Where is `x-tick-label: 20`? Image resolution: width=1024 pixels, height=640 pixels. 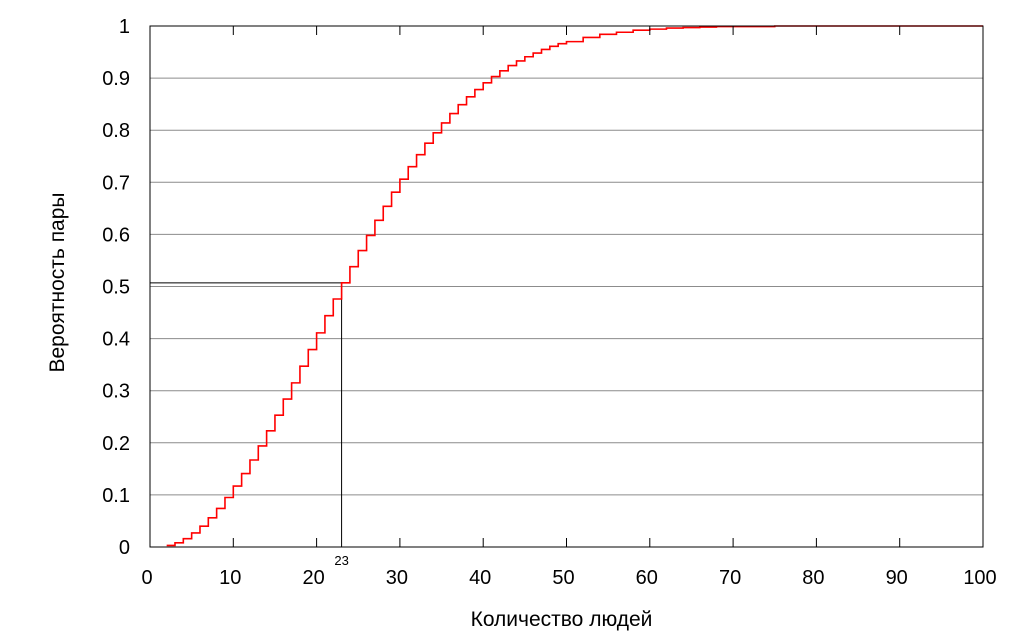 x-tick-label: 20 is located at coordinates (313, 578).